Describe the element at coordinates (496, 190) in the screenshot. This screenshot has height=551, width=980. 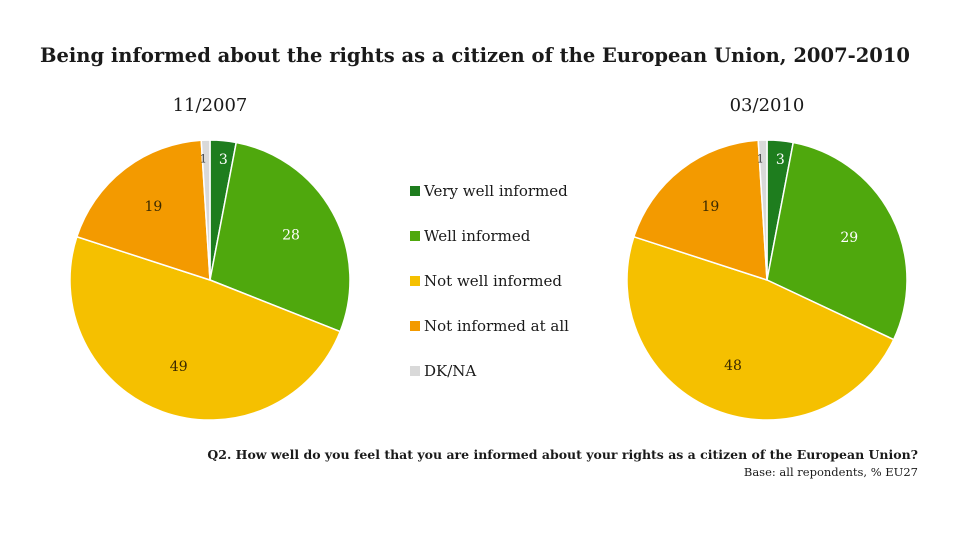
I see `legend-label: Very well informed` at that location.